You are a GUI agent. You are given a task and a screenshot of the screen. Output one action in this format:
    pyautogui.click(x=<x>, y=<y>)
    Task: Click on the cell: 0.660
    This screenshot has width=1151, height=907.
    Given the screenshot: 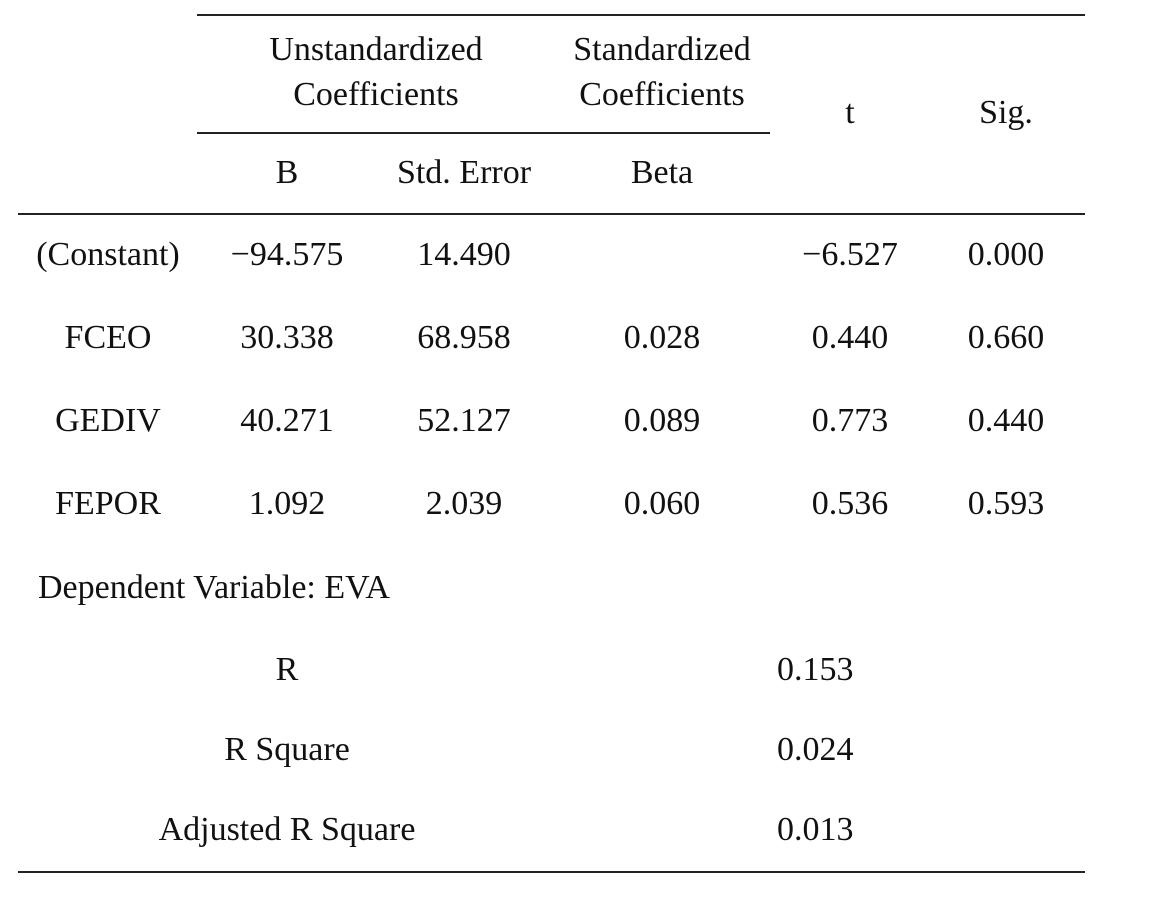 What is the action you would take?
    pyautogui.click(x=1006, y=337)
    